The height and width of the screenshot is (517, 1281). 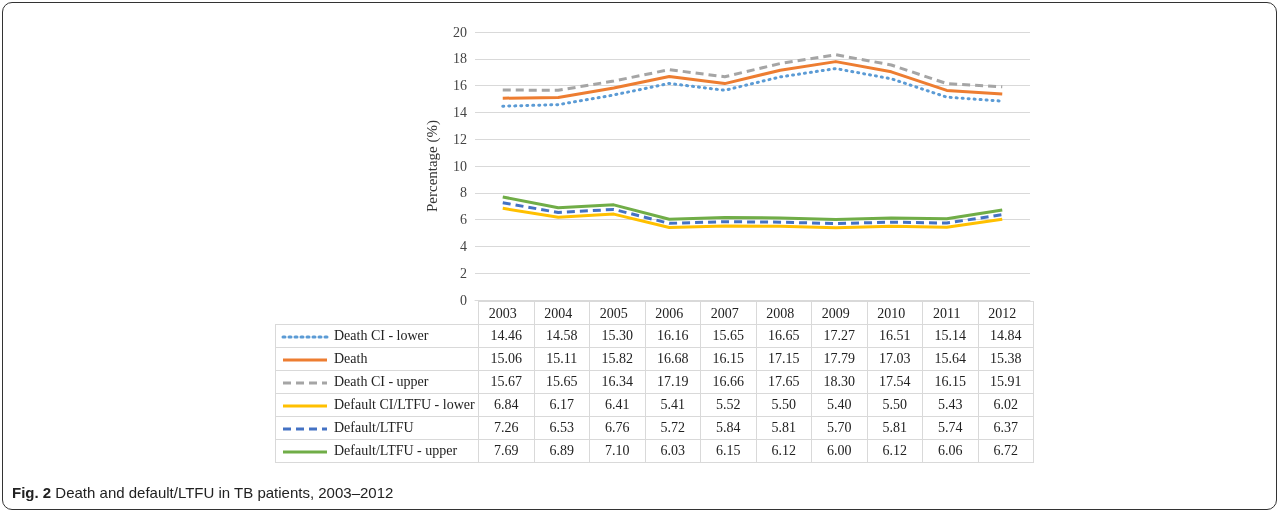 I want to click on data-label: 14.58, so click(x=562, y=336).